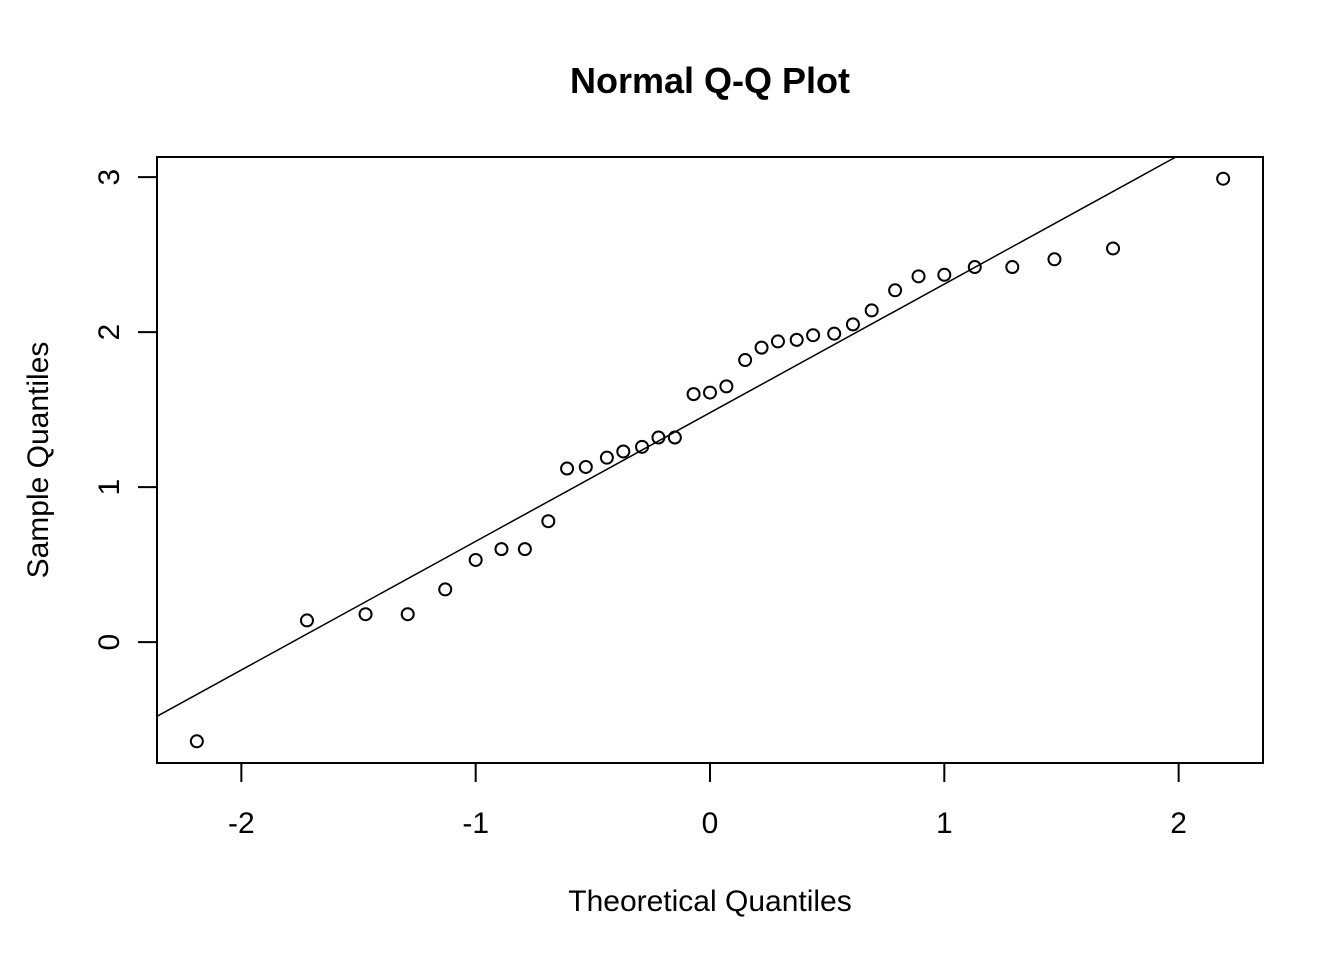 This screenshot has height=960, width=1344. I want to click on y-tick-label: 3, so click(109, 177).